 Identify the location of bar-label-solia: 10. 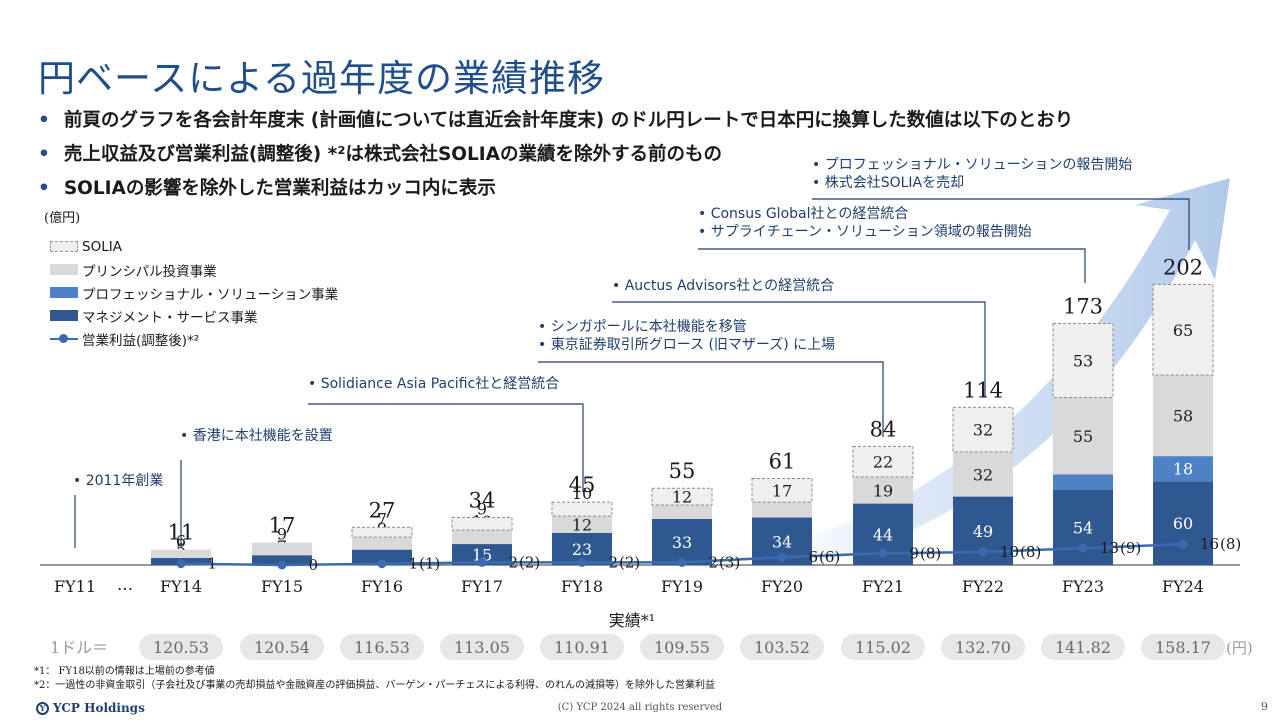
(582, 493).